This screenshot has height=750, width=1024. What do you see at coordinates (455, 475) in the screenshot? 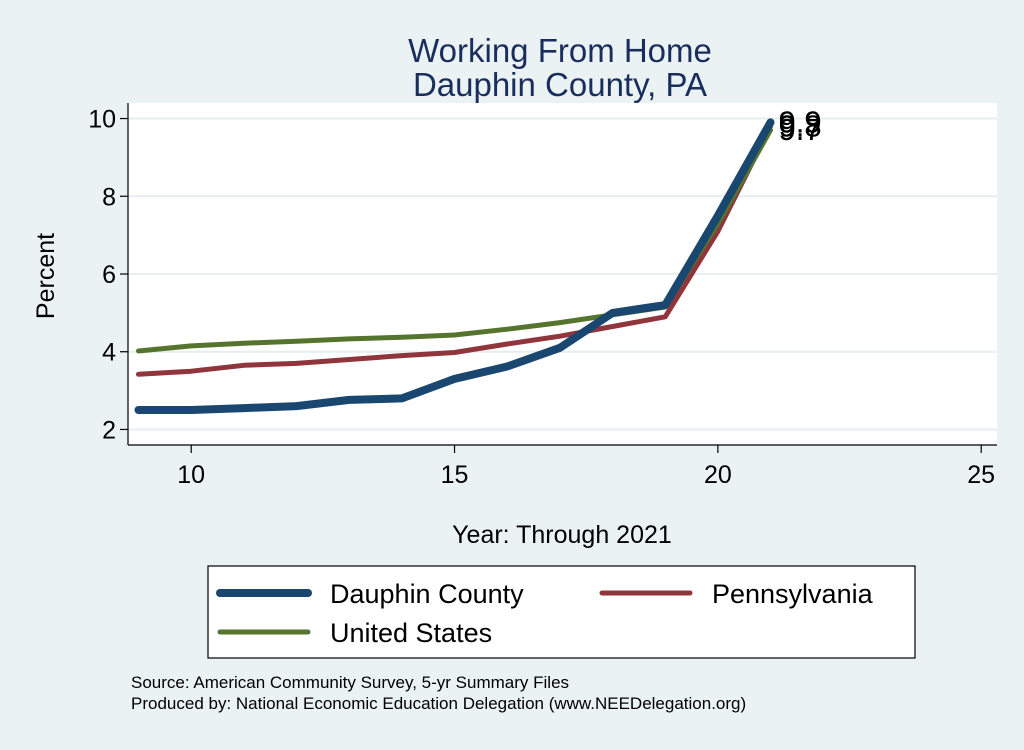
I see `x-tick-label: 15` at bounding box center [455, 475].